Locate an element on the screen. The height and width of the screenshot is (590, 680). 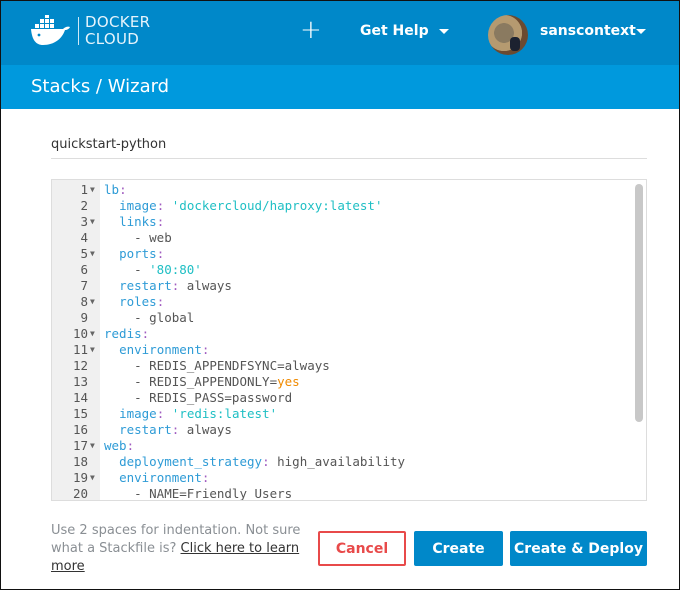
code-token: - REDIS_APPENDONLY= is located at coordinates (191, 381).